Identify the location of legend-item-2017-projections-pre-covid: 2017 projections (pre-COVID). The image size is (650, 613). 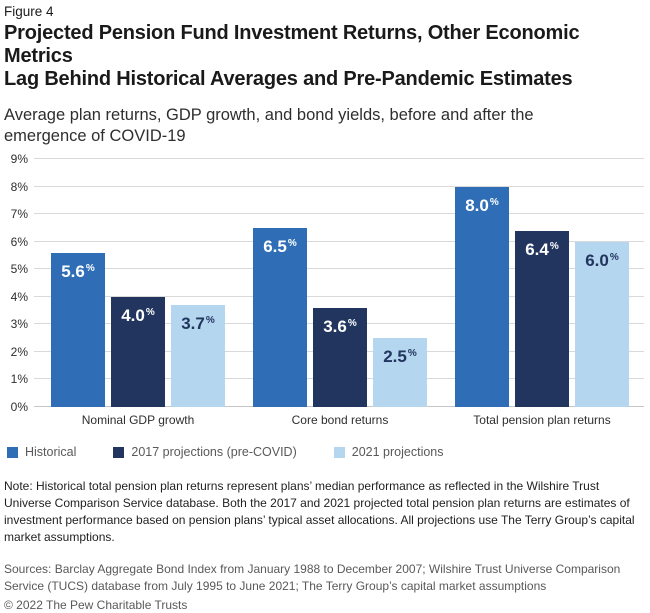
(205, 452).